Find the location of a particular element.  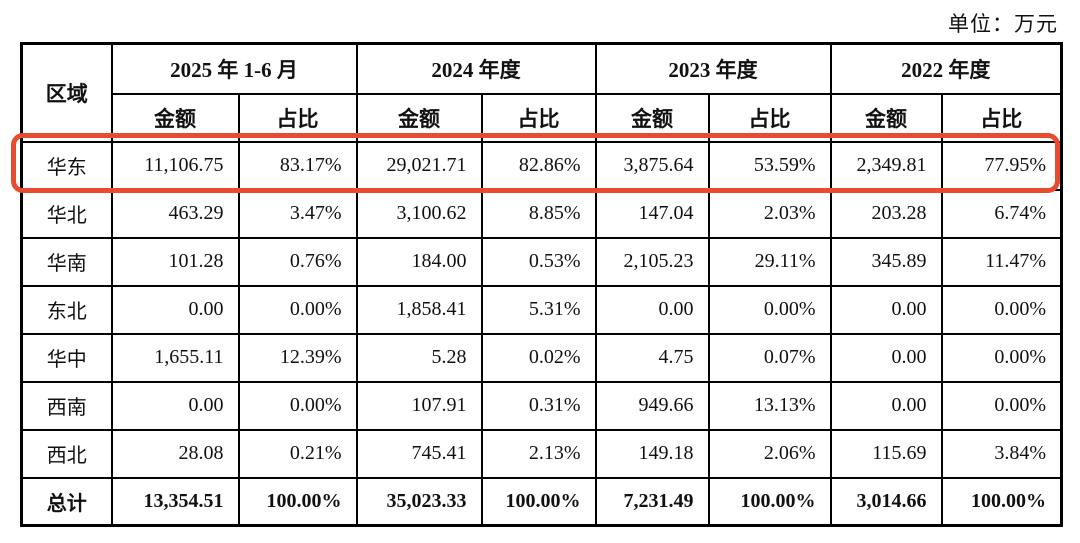

ratio-cell: 12.39% is located at coordinates (297, 357).